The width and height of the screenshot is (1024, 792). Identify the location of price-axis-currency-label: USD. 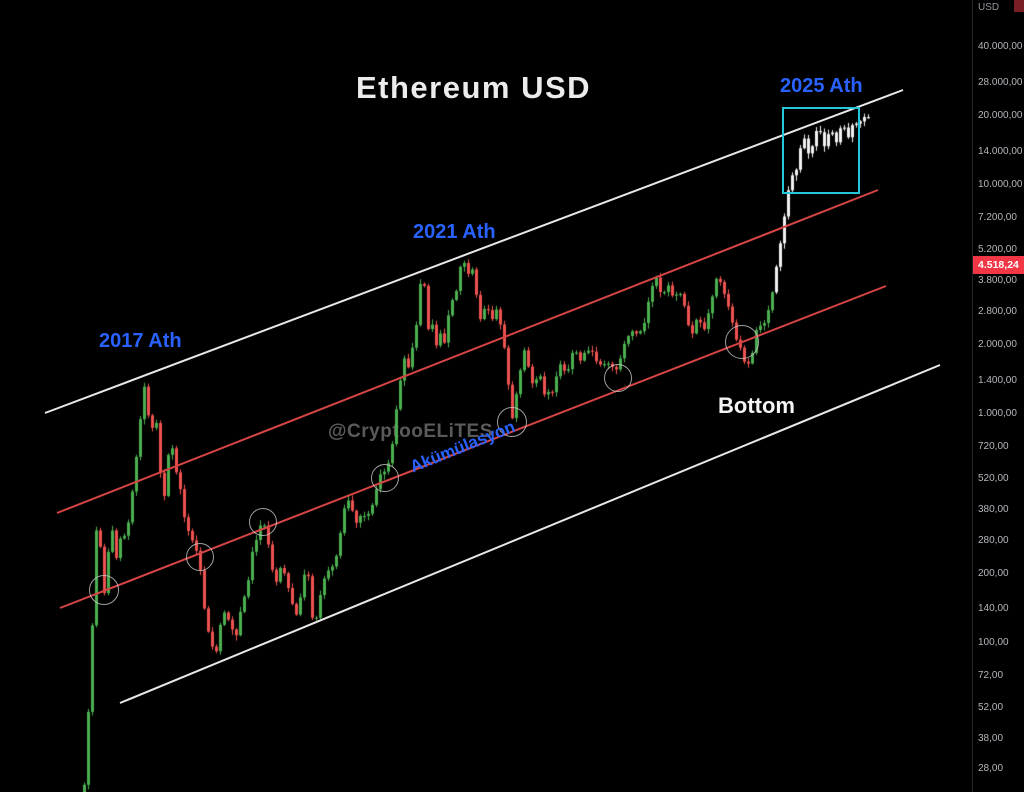
(989, 7).